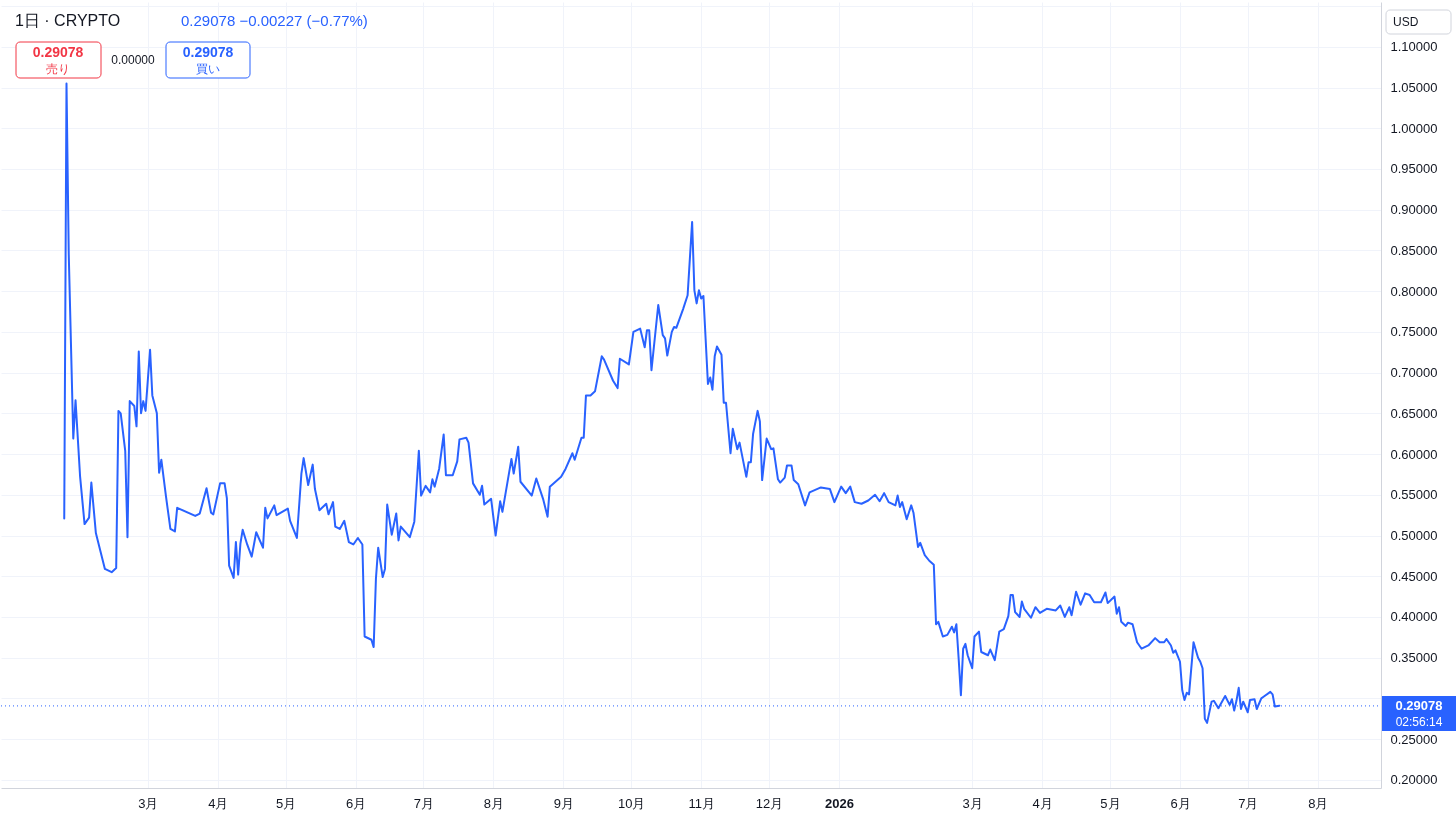 The width and height of the screenshot is (1456, 815). What do you see at coordinates (1414, 169) in the screenshot?
I see `y-tick-label: 0.95000` at bounding box center [1414, 169].